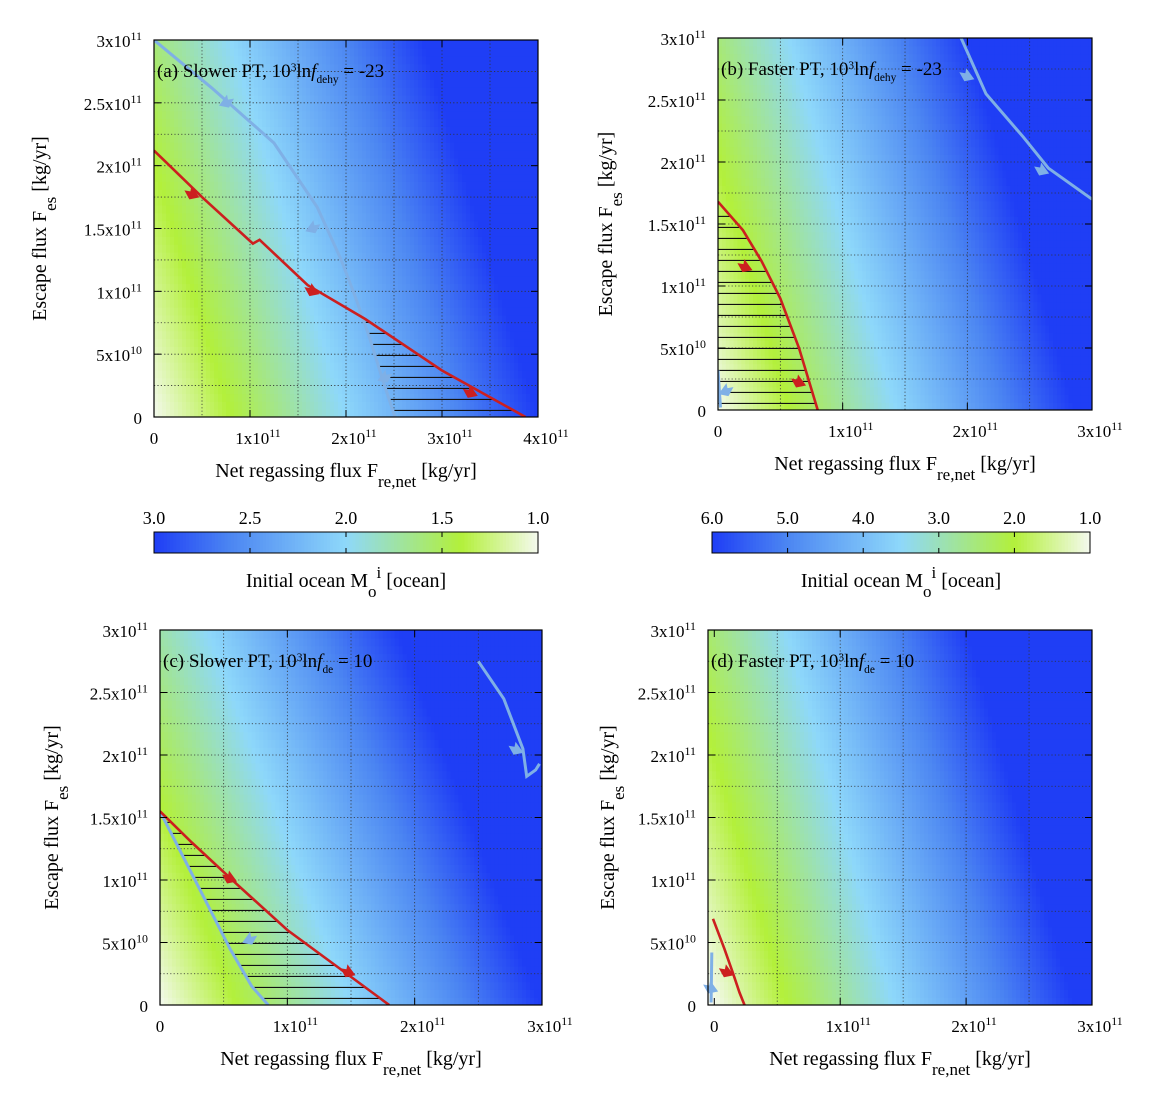 The width and height of the screenshot is (1154, 1108). I want to click on y-tick-label: 1x10¹¹, so click(684, 286).